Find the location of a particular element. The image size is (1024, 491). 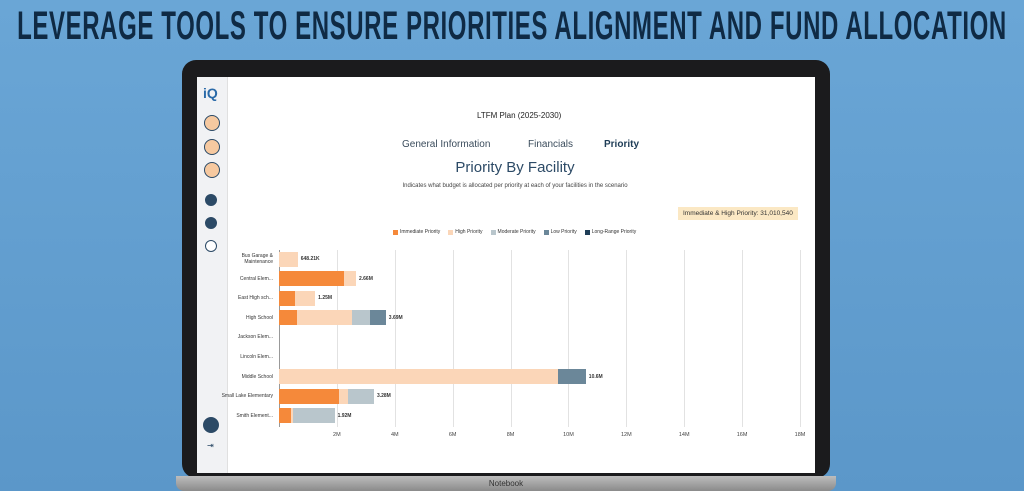

x-tick-label: 8M is located at coordinates (510, 435).